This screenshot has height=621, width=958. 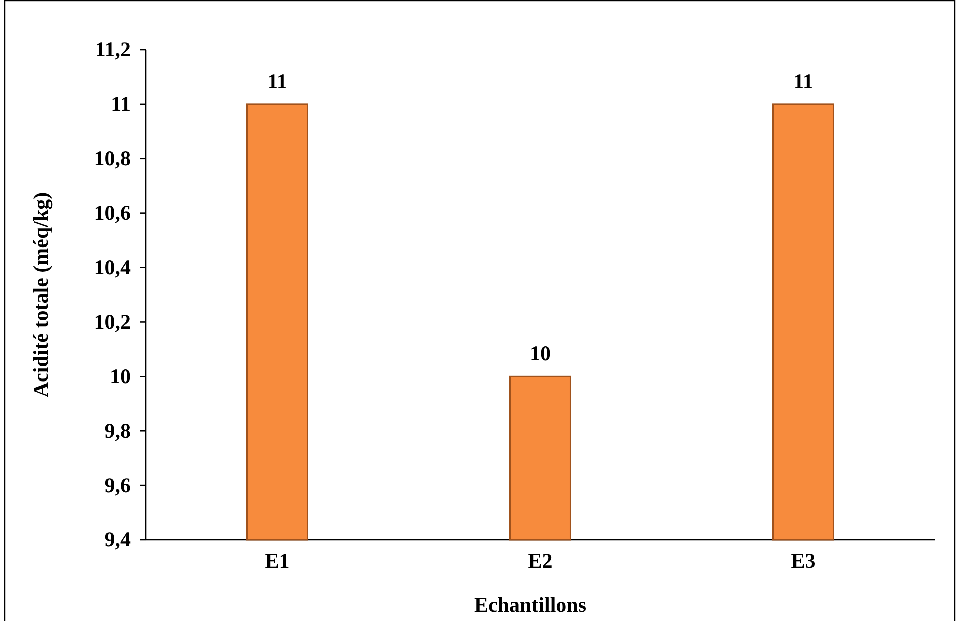 What do you see at coordinates (540, 354) in the screenshot?
I see `data-label: 10` at bounding box center [540, 354].